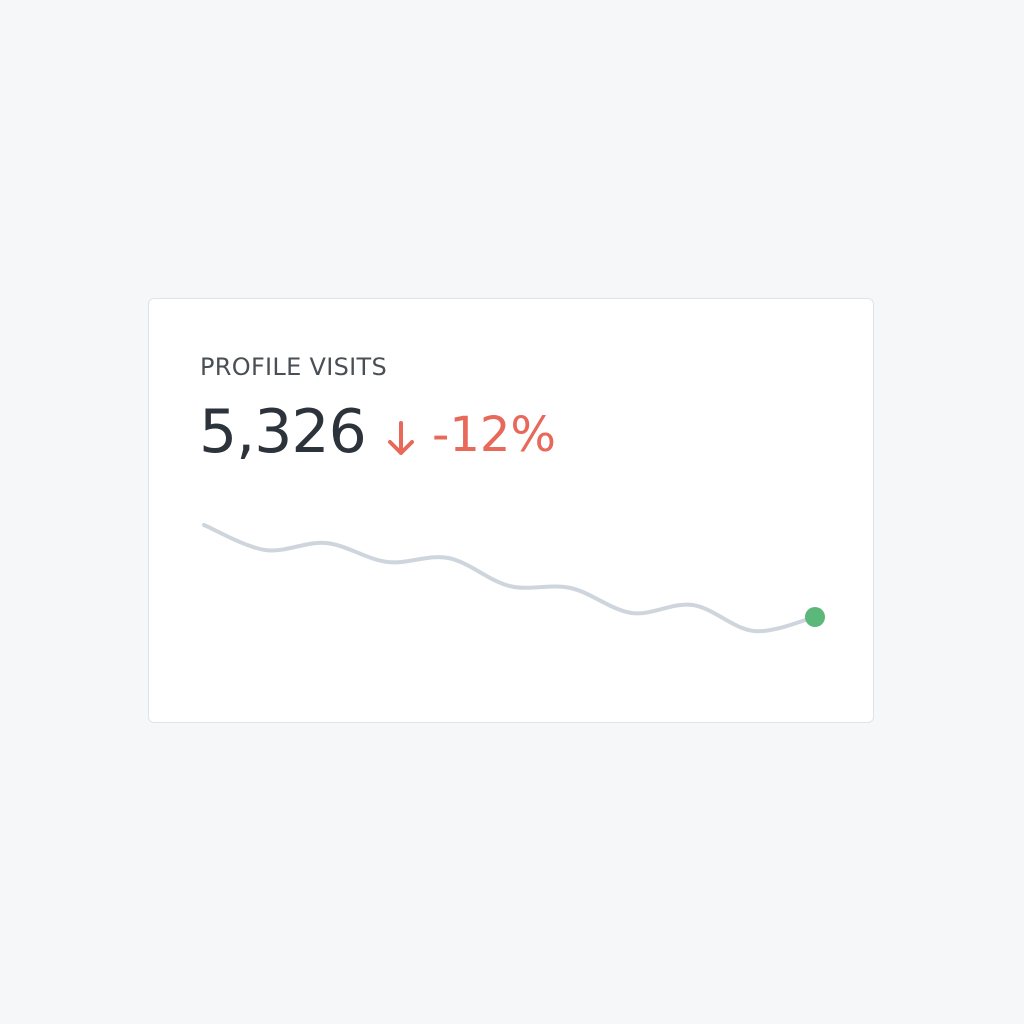 This screenshot has height=1024, width=1024. Describe the element at coordinates (494, 435) in the screenshot. I see `metric-change: -12%` at that location.